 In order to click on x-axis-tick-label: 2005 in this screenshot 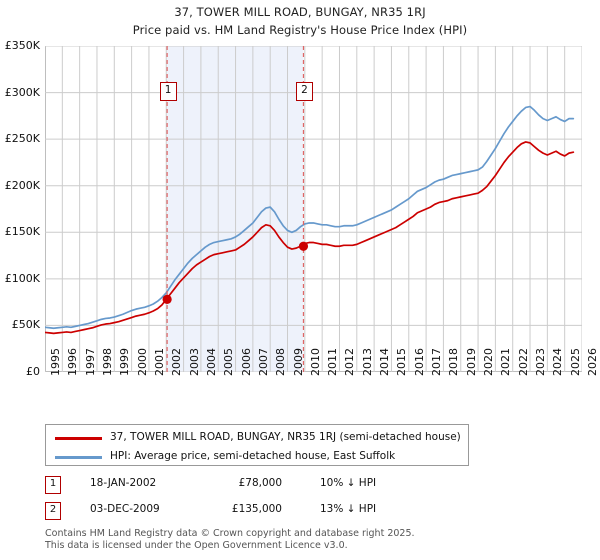, I will do `click(229, 362)`.